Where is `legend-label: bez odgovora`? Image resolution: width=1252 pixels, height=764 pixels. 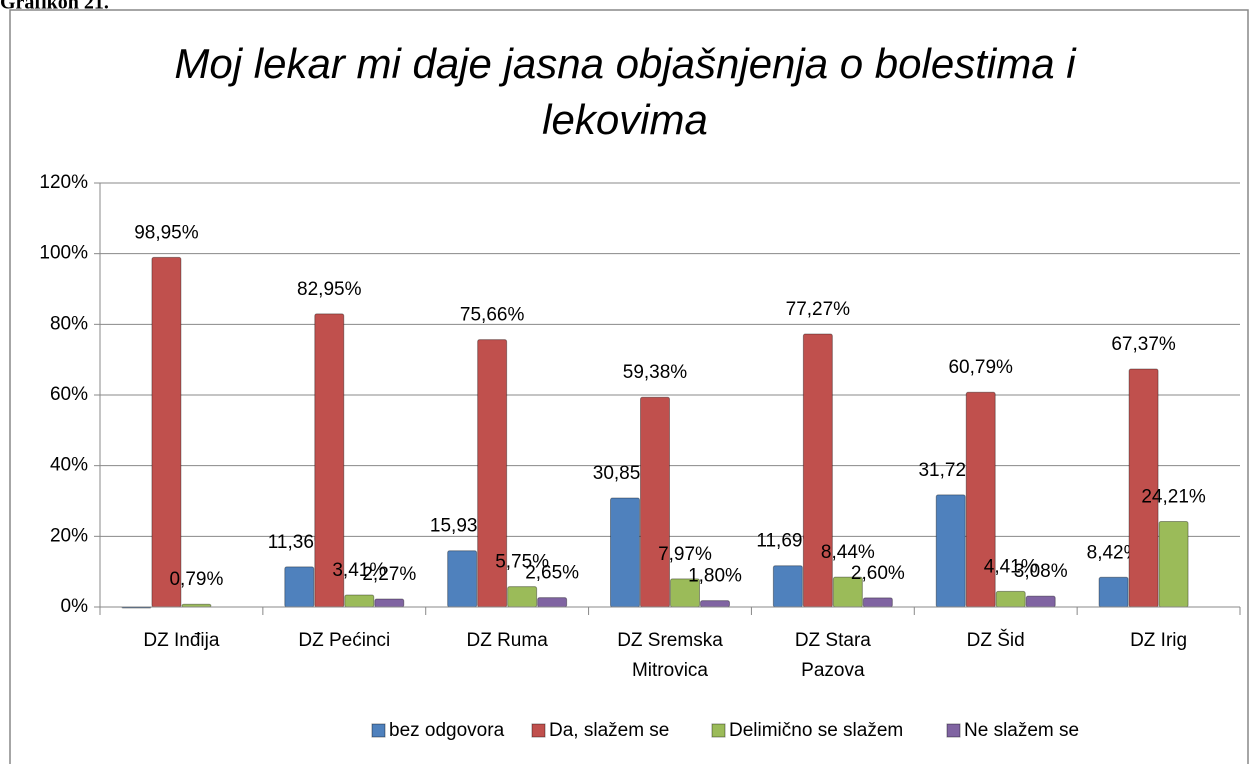
legend-label: bez odgovora is located at coordinates (447, 730).